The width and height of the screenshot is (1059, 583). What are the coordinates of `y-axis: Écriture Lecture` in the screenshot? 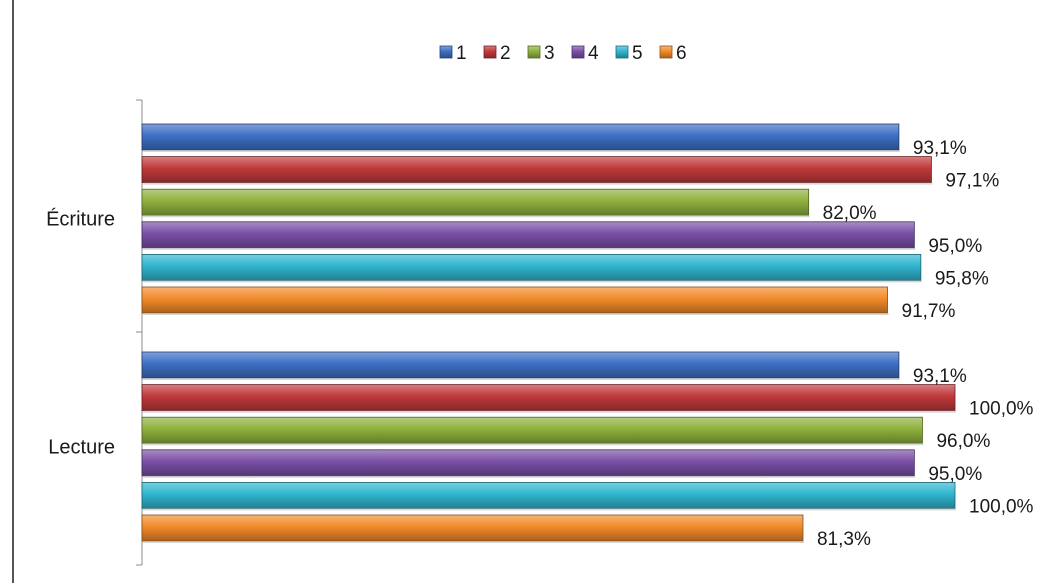 It's located at (94, 332).